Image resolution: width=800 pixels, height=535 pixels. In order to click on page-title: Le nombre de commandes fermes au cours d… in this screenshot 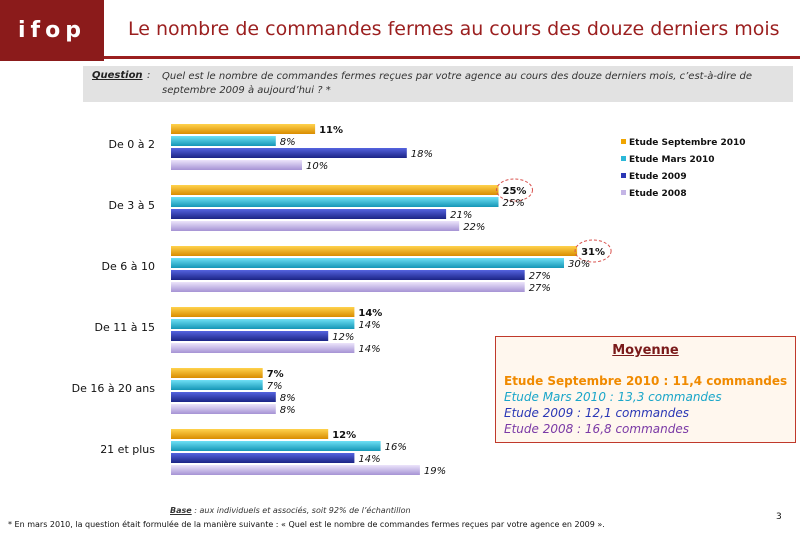, I will do `click(454, 29)`.